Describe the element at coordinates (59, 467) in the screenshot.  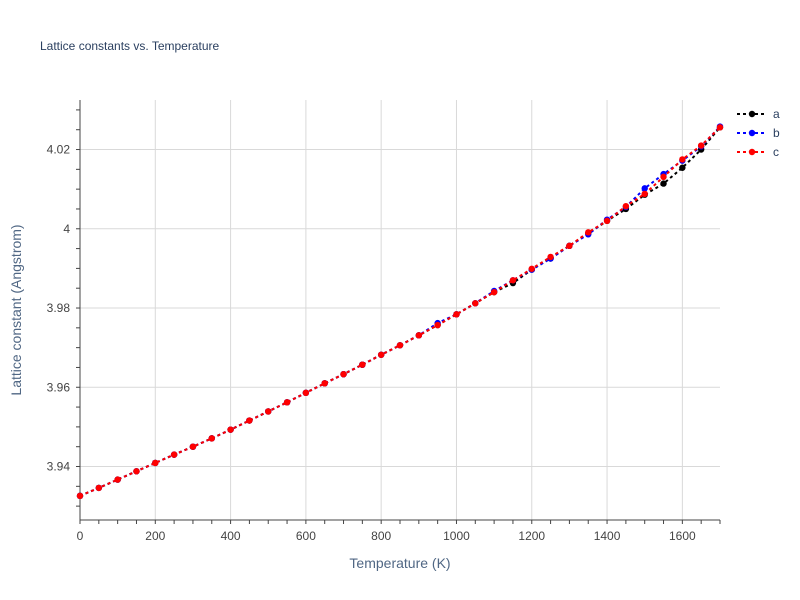
I see `y-tick-label-0: 3.94` at that location.